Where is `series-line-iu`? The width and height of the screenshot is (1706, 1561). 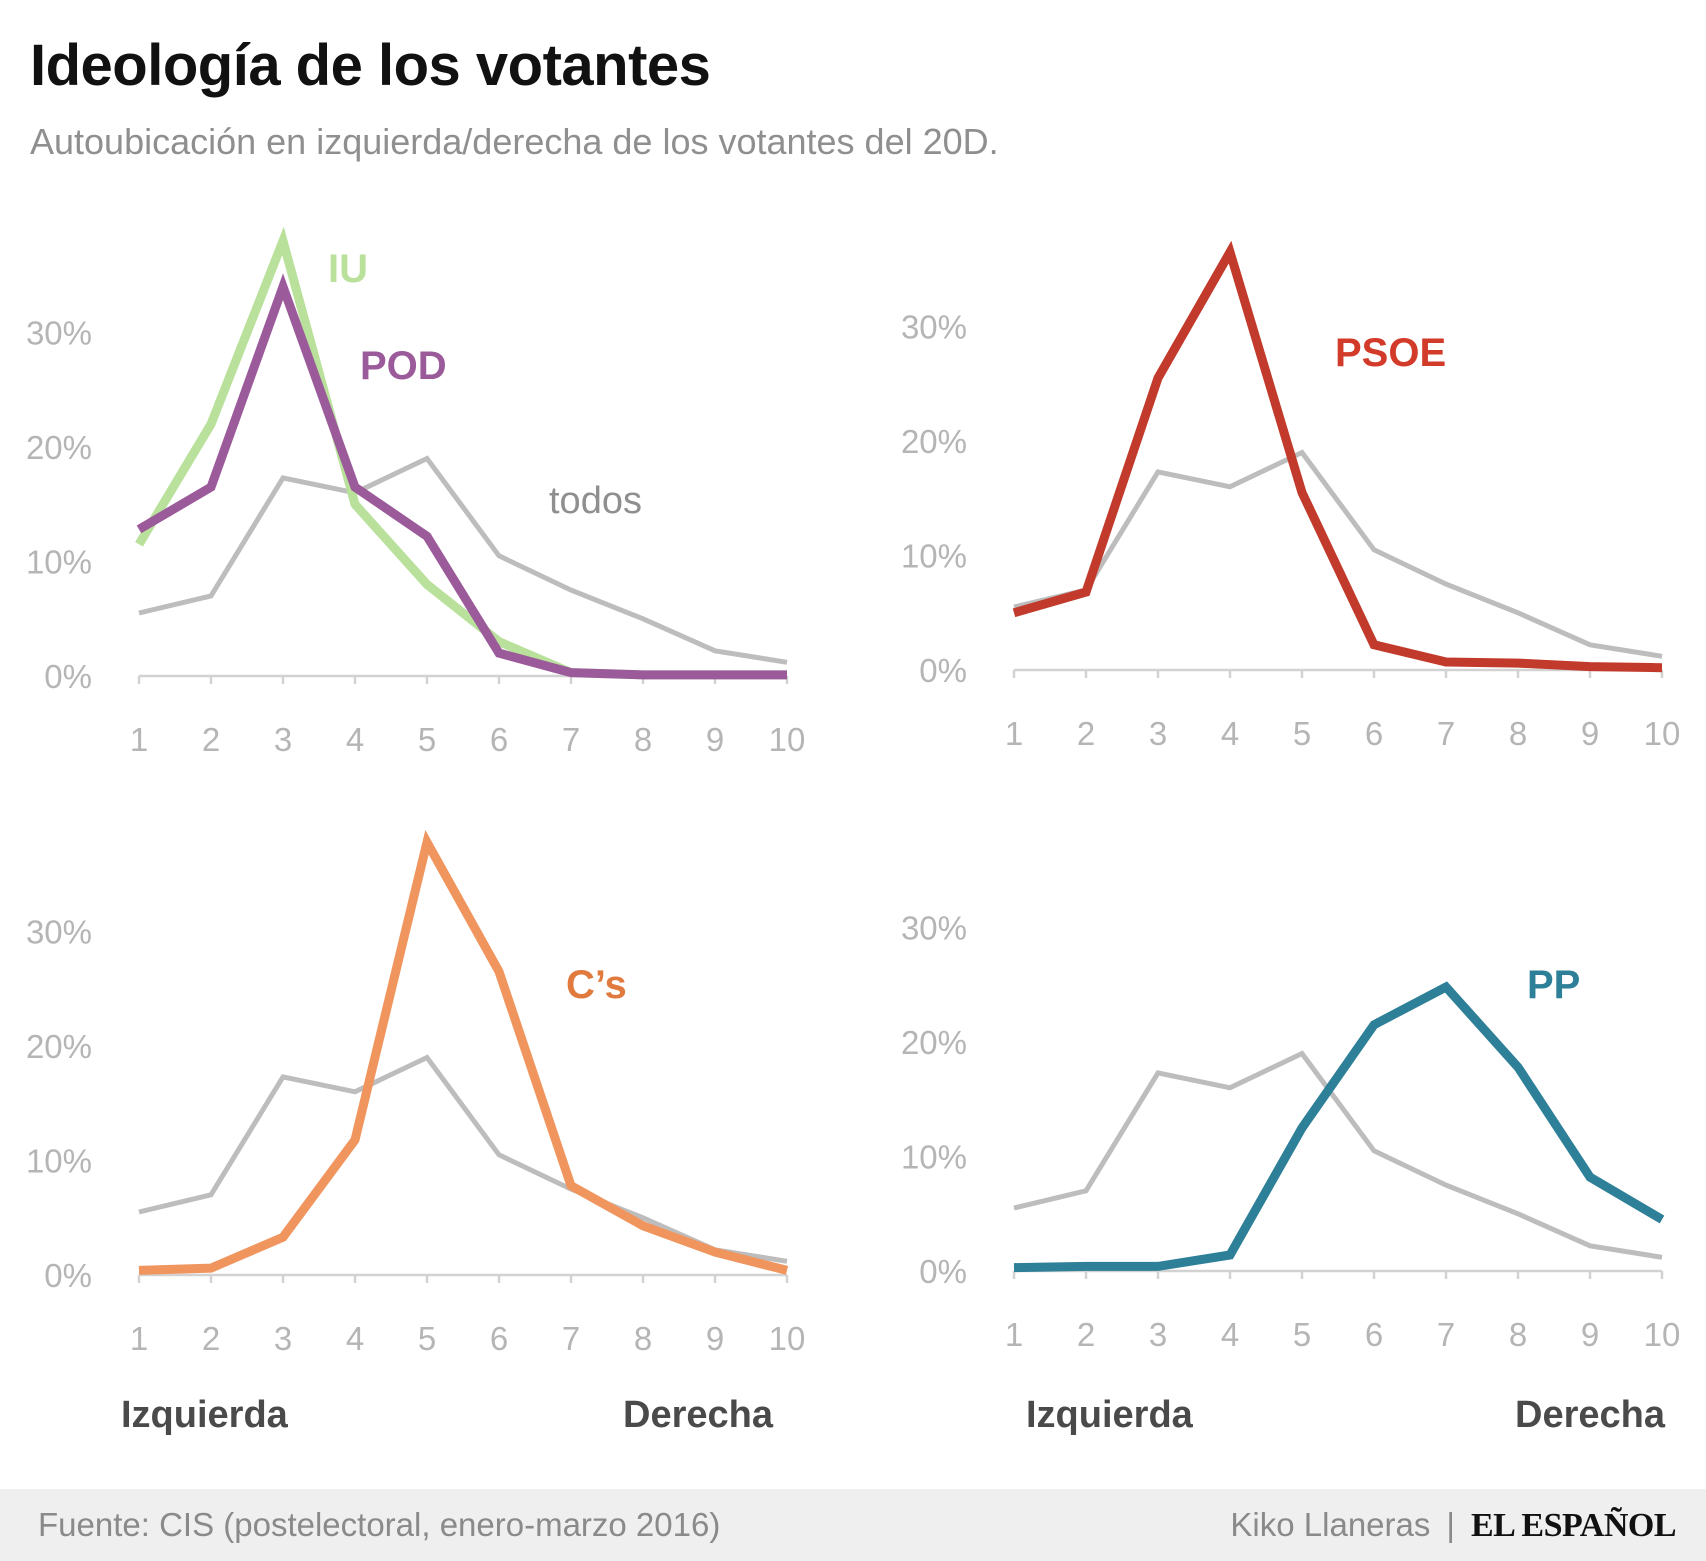
series-line-iu is located at coordinates (461, 453).